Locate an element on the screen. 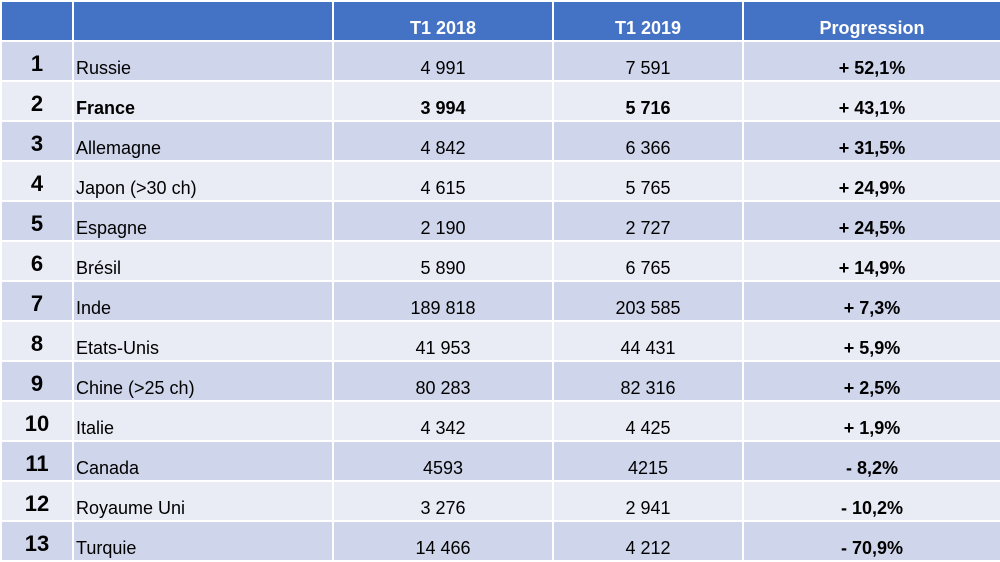 Image resolution: width=1000 pixels, height=562 pixels. table-row: 11 Canada 4593 4215 - 8,2% is located at coordinates (500, 461).